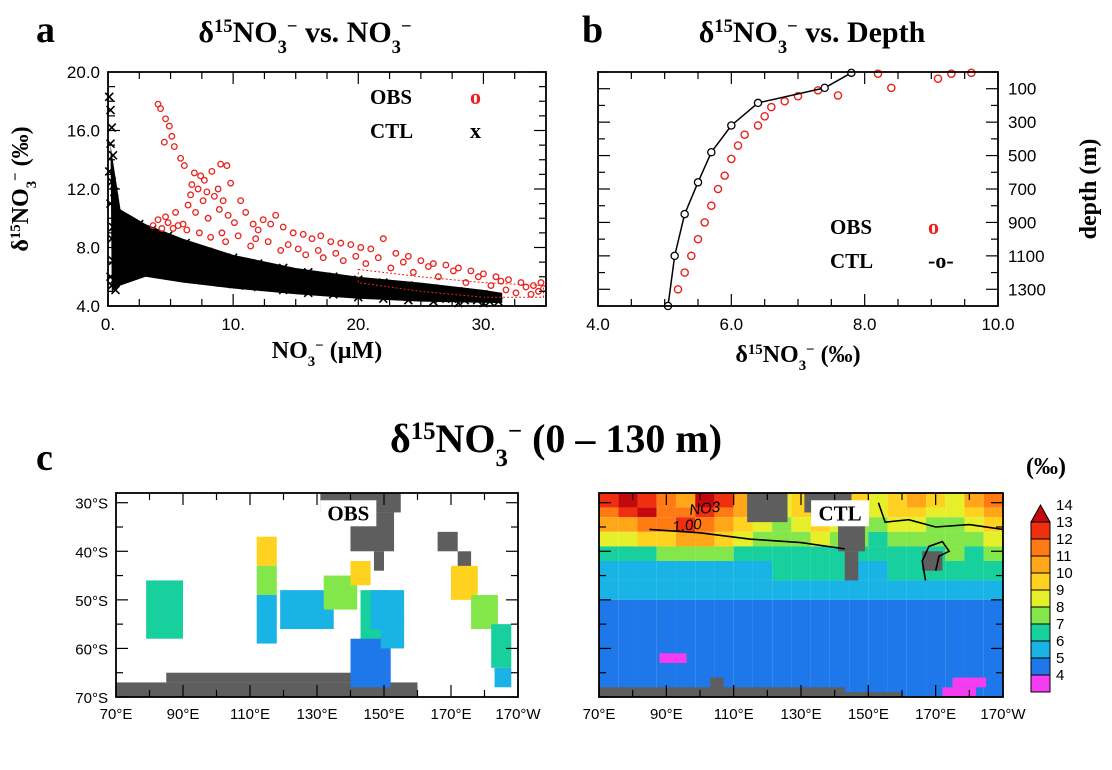 This screenshot has width=1112, height=770. What do you see at coordinates (599, 714) in the screenshot?
I see `lon-tick-label: 70°E` at bounding box center [599, 714].